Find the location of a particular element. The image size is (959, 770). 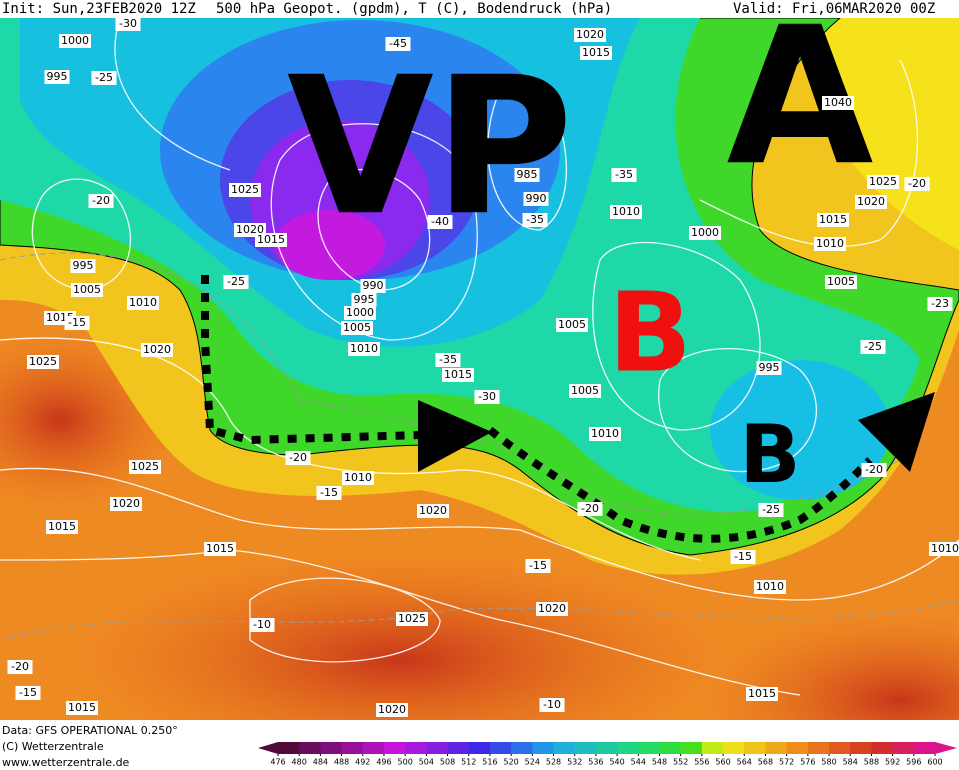

colorbar-tick-label: 588 is located at coordinates (871, 762).